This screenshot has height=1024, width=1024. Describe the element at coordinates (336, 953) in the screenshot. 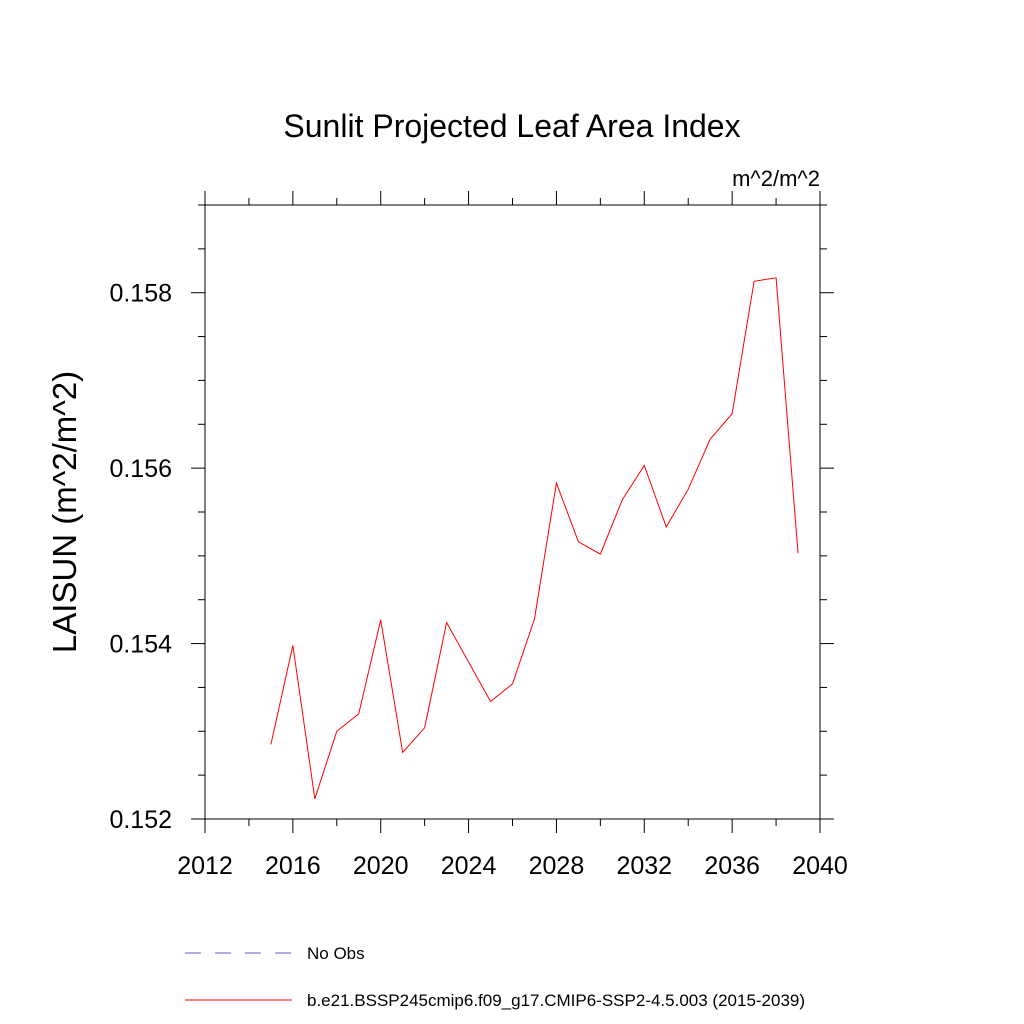

I see `legend-label-no-obs: No Obs` at that location.